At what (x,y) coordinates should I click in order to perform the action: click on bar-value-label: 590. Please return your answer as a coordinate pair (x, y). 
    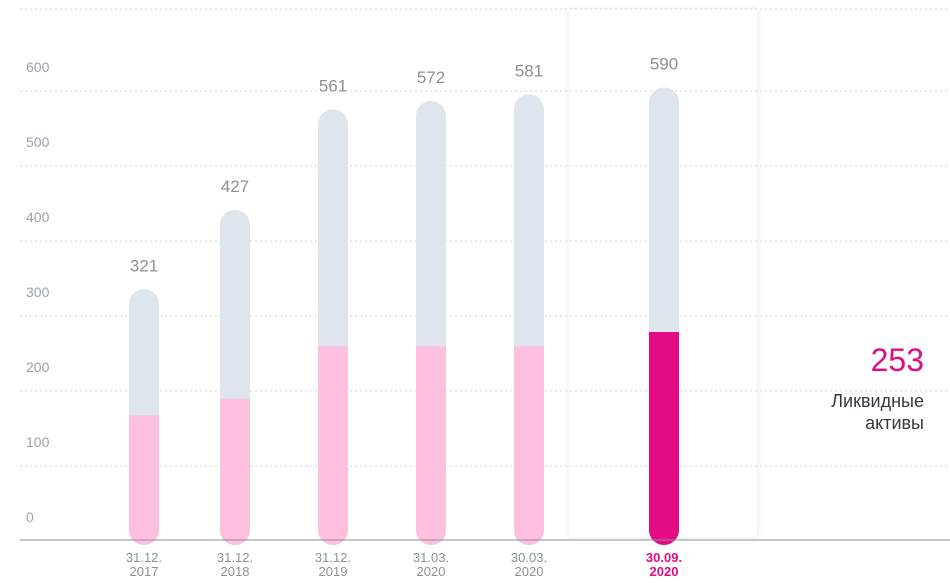
    Looking at the image, I should click on (664, 64).